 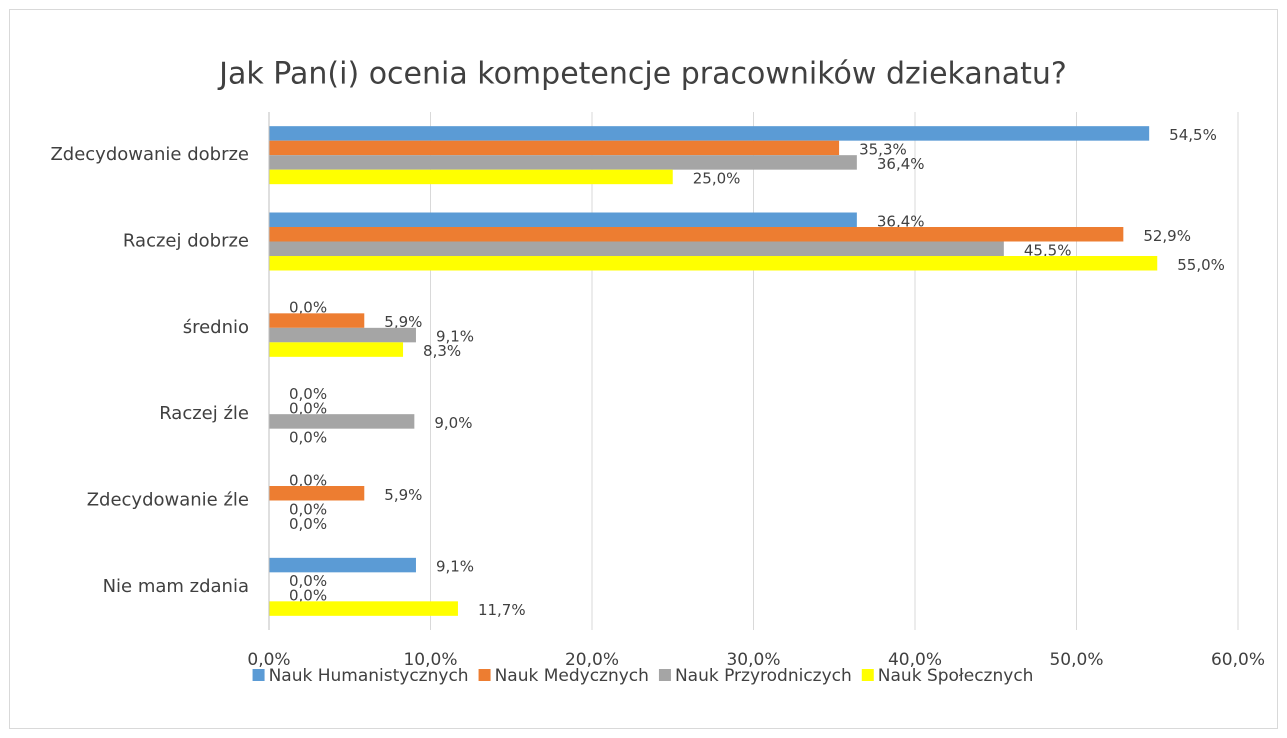 I want to click on y-tick-label: Zdecydowanie dobrze, so click(x=149, y=154).